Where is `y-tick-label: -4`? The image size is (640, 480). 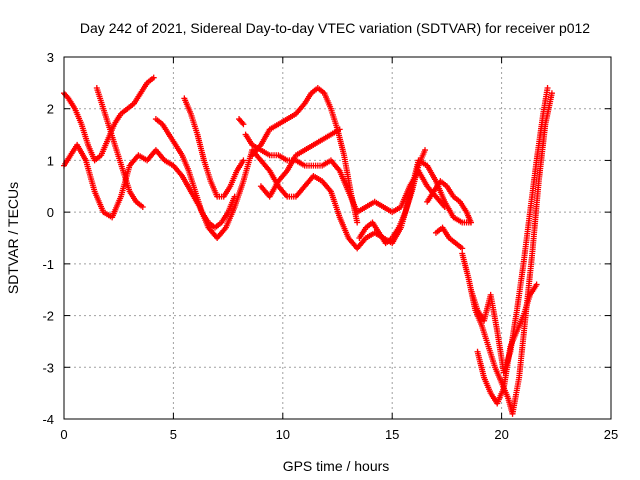
y-tick-label: -4 is located at coordinates (48, 419).